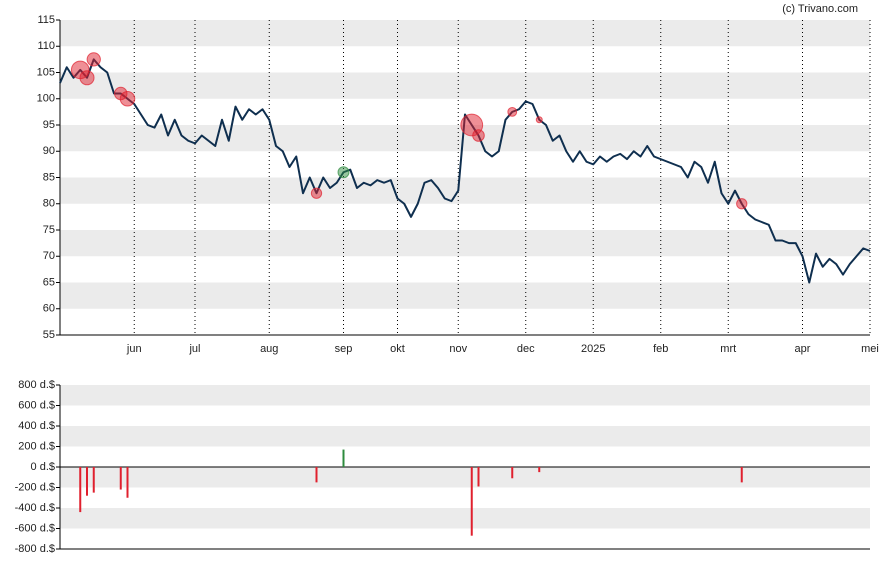 The image size is (888, 565). Describe the element at coordinates (49, 151) in the screenshot. I see `y-tick-label: 90` at that location.